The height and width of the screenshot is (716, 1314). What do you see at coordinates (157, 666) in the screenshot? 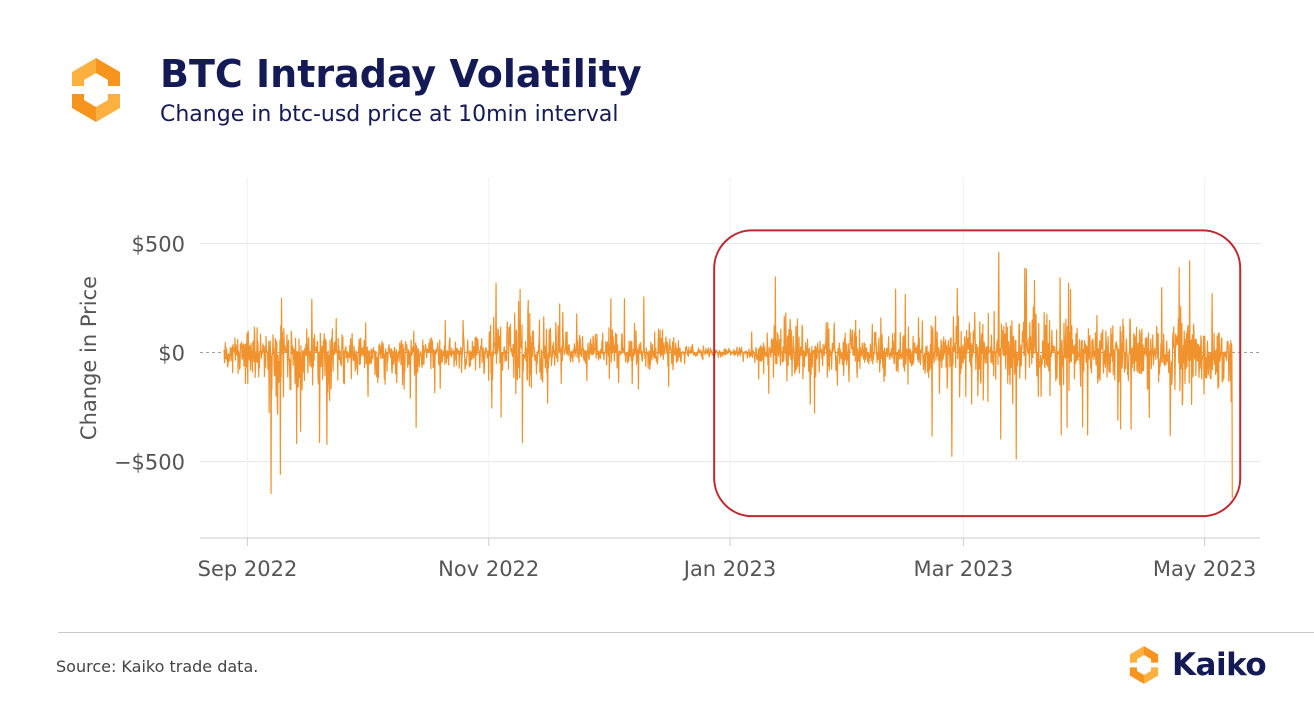
I see `source-note: Source: Kaiko trade data.` at bounding box center [157, 666].